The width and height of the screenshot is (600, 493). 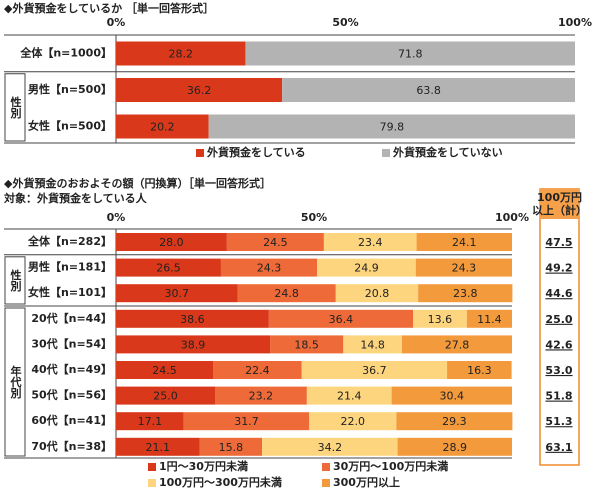 I want to click on x-tick-label: 100%, so click(x=512, y=217).